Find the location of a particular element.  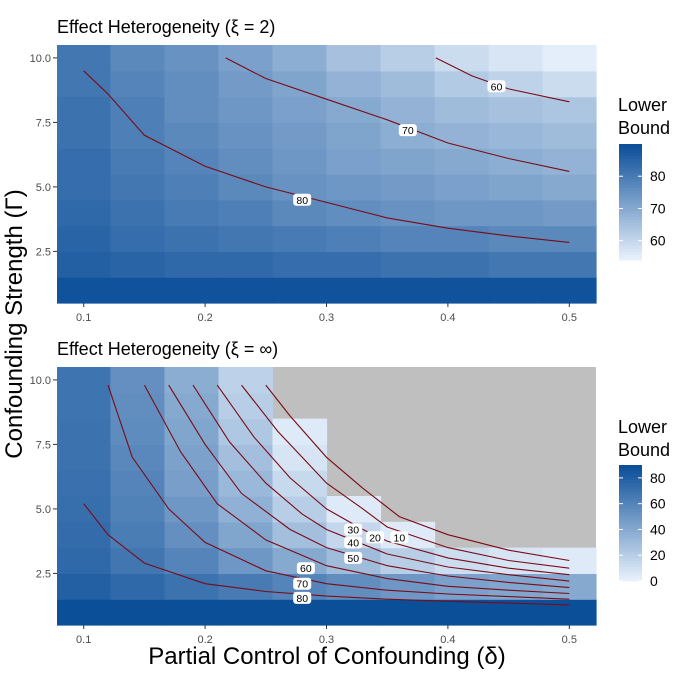

y-tick-label: 5.0 is located at coordinates (43, 510).